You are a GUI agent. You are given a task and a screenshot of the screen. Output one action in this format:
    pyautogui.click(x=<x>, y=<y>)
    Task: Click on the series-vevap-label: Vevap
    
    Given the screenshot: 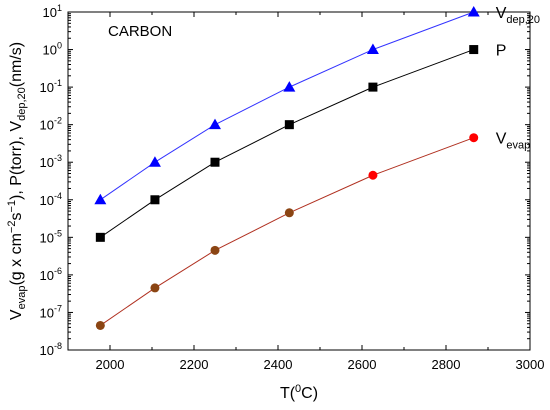 What is the action you would take?
    pyautogui.click(x=513, y=141)
    